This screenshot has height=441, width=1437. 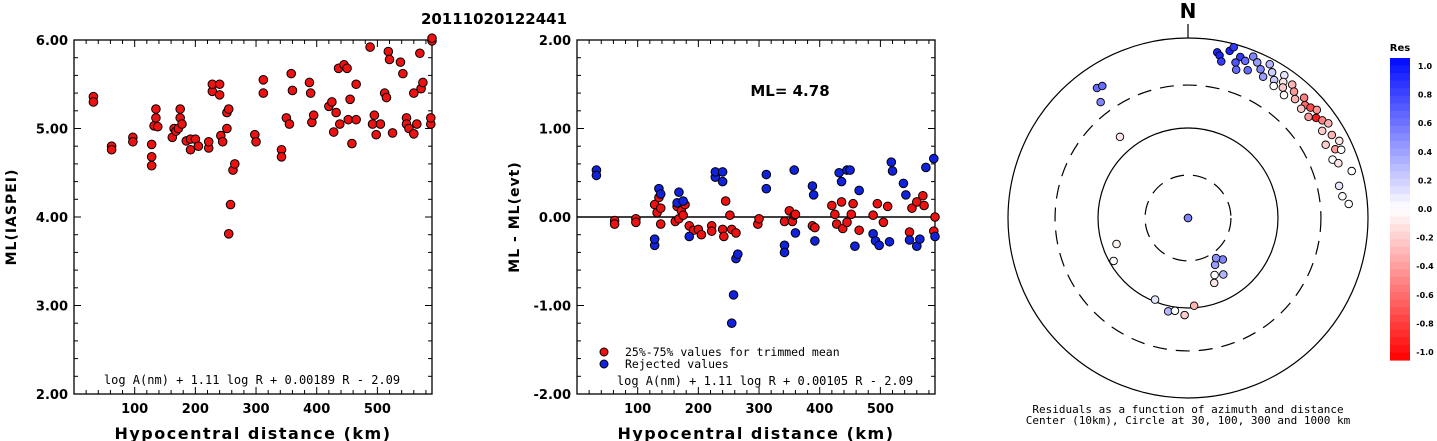 I want to click on y-axis-label: ML(IASPEI), so click(x=12, y=217).